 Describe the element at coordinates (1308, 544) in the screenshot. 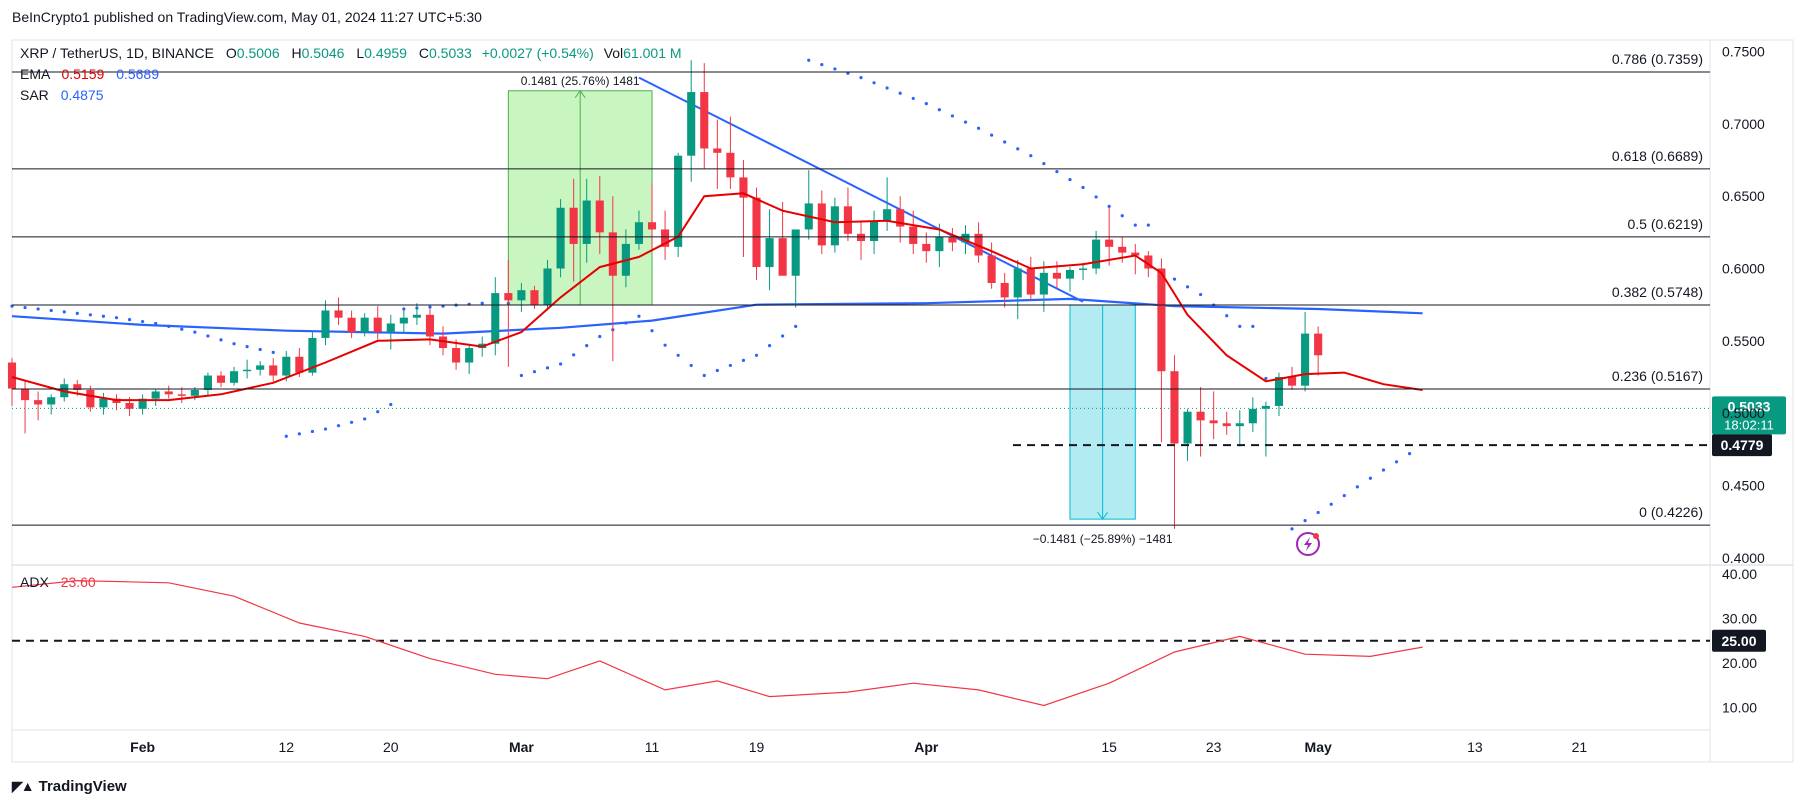

I see `lightning-icon` at that location.